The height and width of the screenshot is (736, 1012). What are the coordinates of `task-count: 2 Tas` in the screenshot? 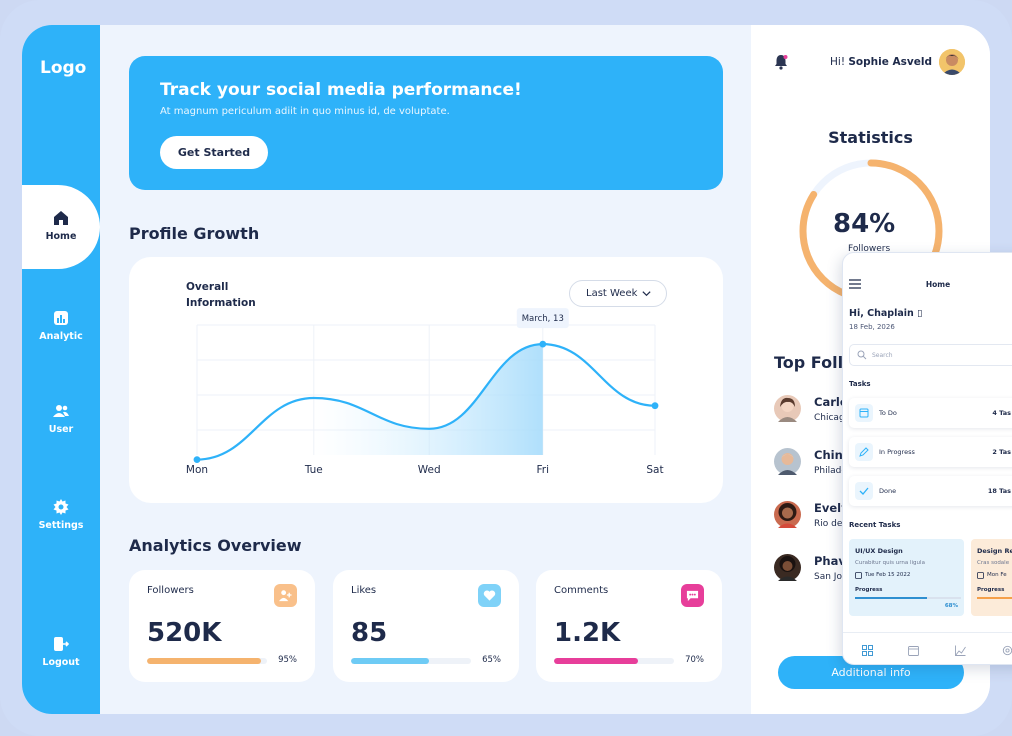 It's located at (1001, 452).